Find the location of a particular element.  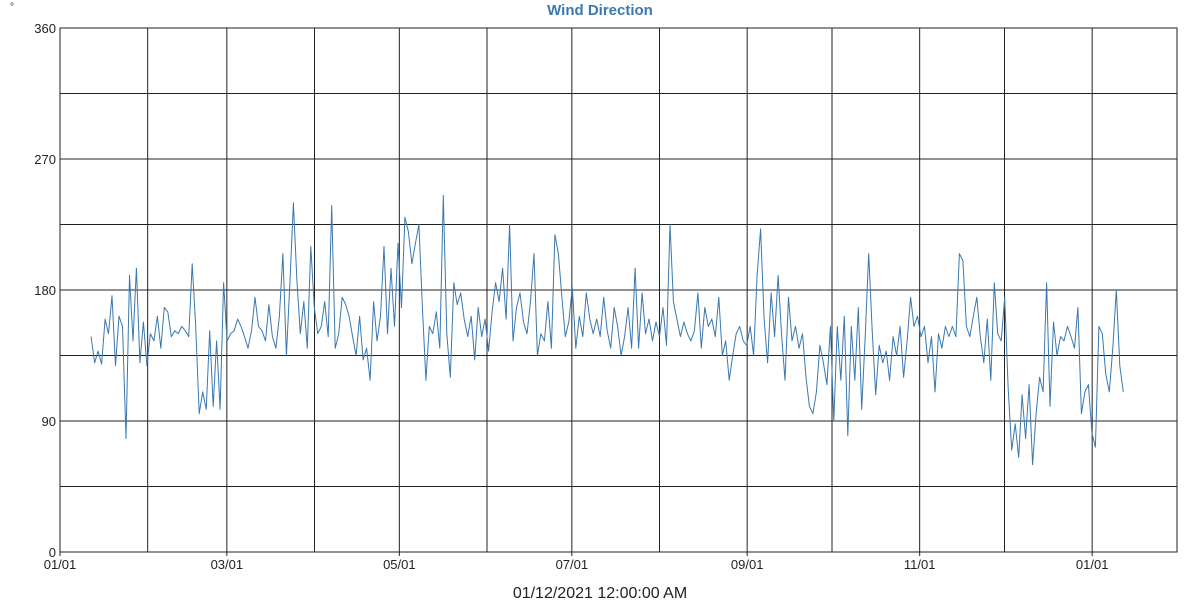

chart-title: Wind Direction is located at coordinates (600, 10).